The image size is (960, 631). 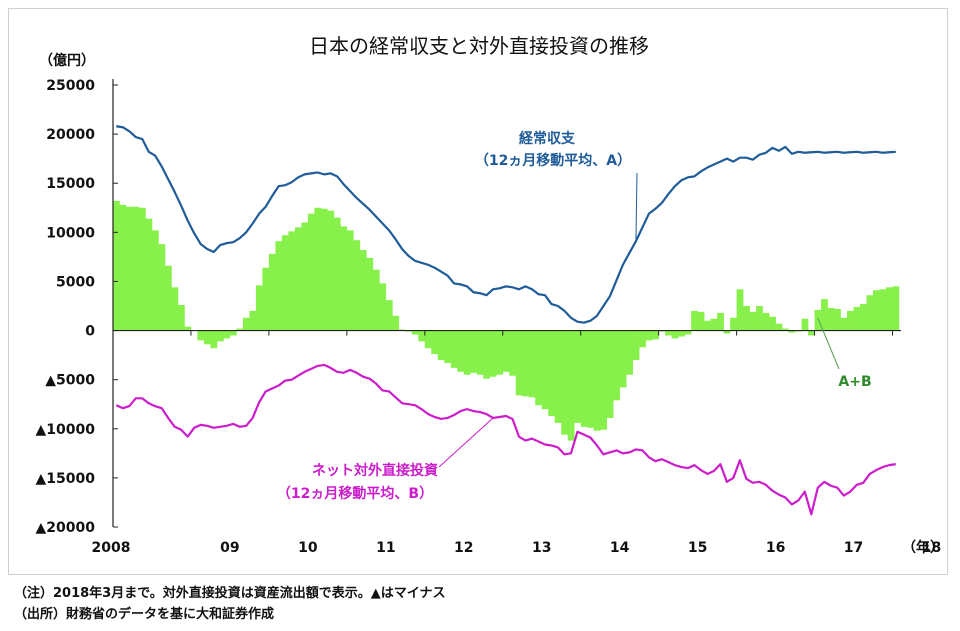 I want to click on y-tick-label: 10000, so click(x=70, y=233).